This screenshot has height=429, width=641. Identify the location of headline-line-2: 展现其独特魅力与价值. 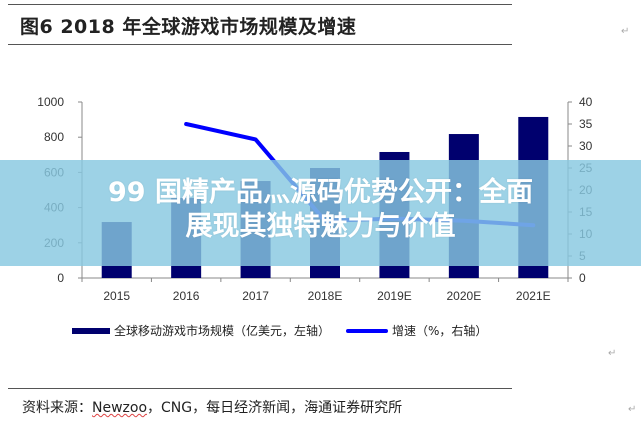
(320, 226).